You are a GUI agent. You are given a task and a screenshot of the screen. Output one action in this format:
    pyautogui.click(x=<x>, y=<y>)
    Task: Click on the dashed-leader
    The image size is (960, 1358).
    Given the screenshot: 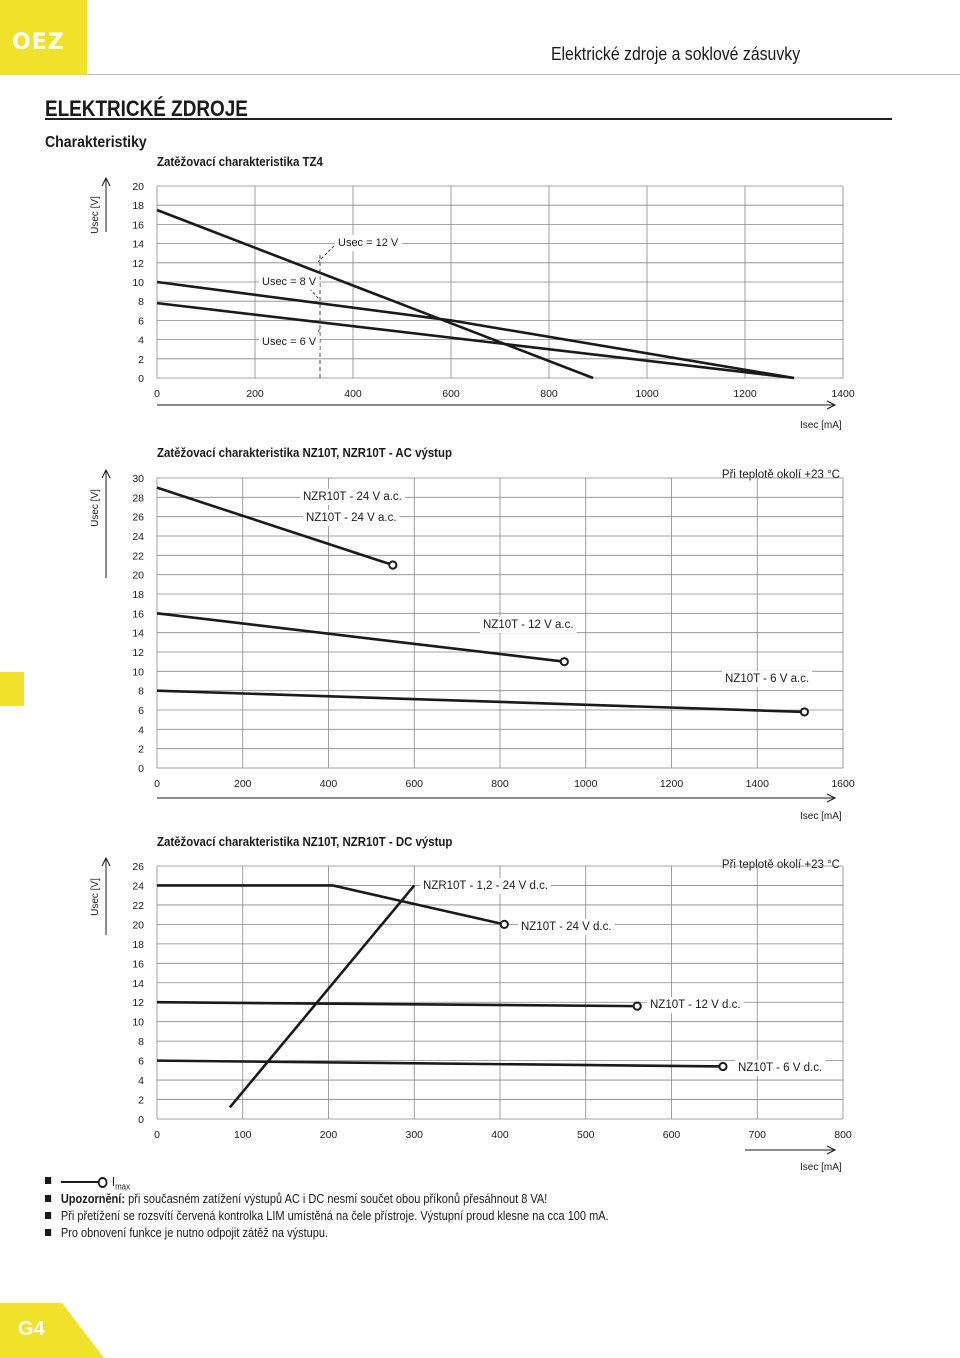 What is the action you would take?
    pyautogui.click(x=326, y=254)
    